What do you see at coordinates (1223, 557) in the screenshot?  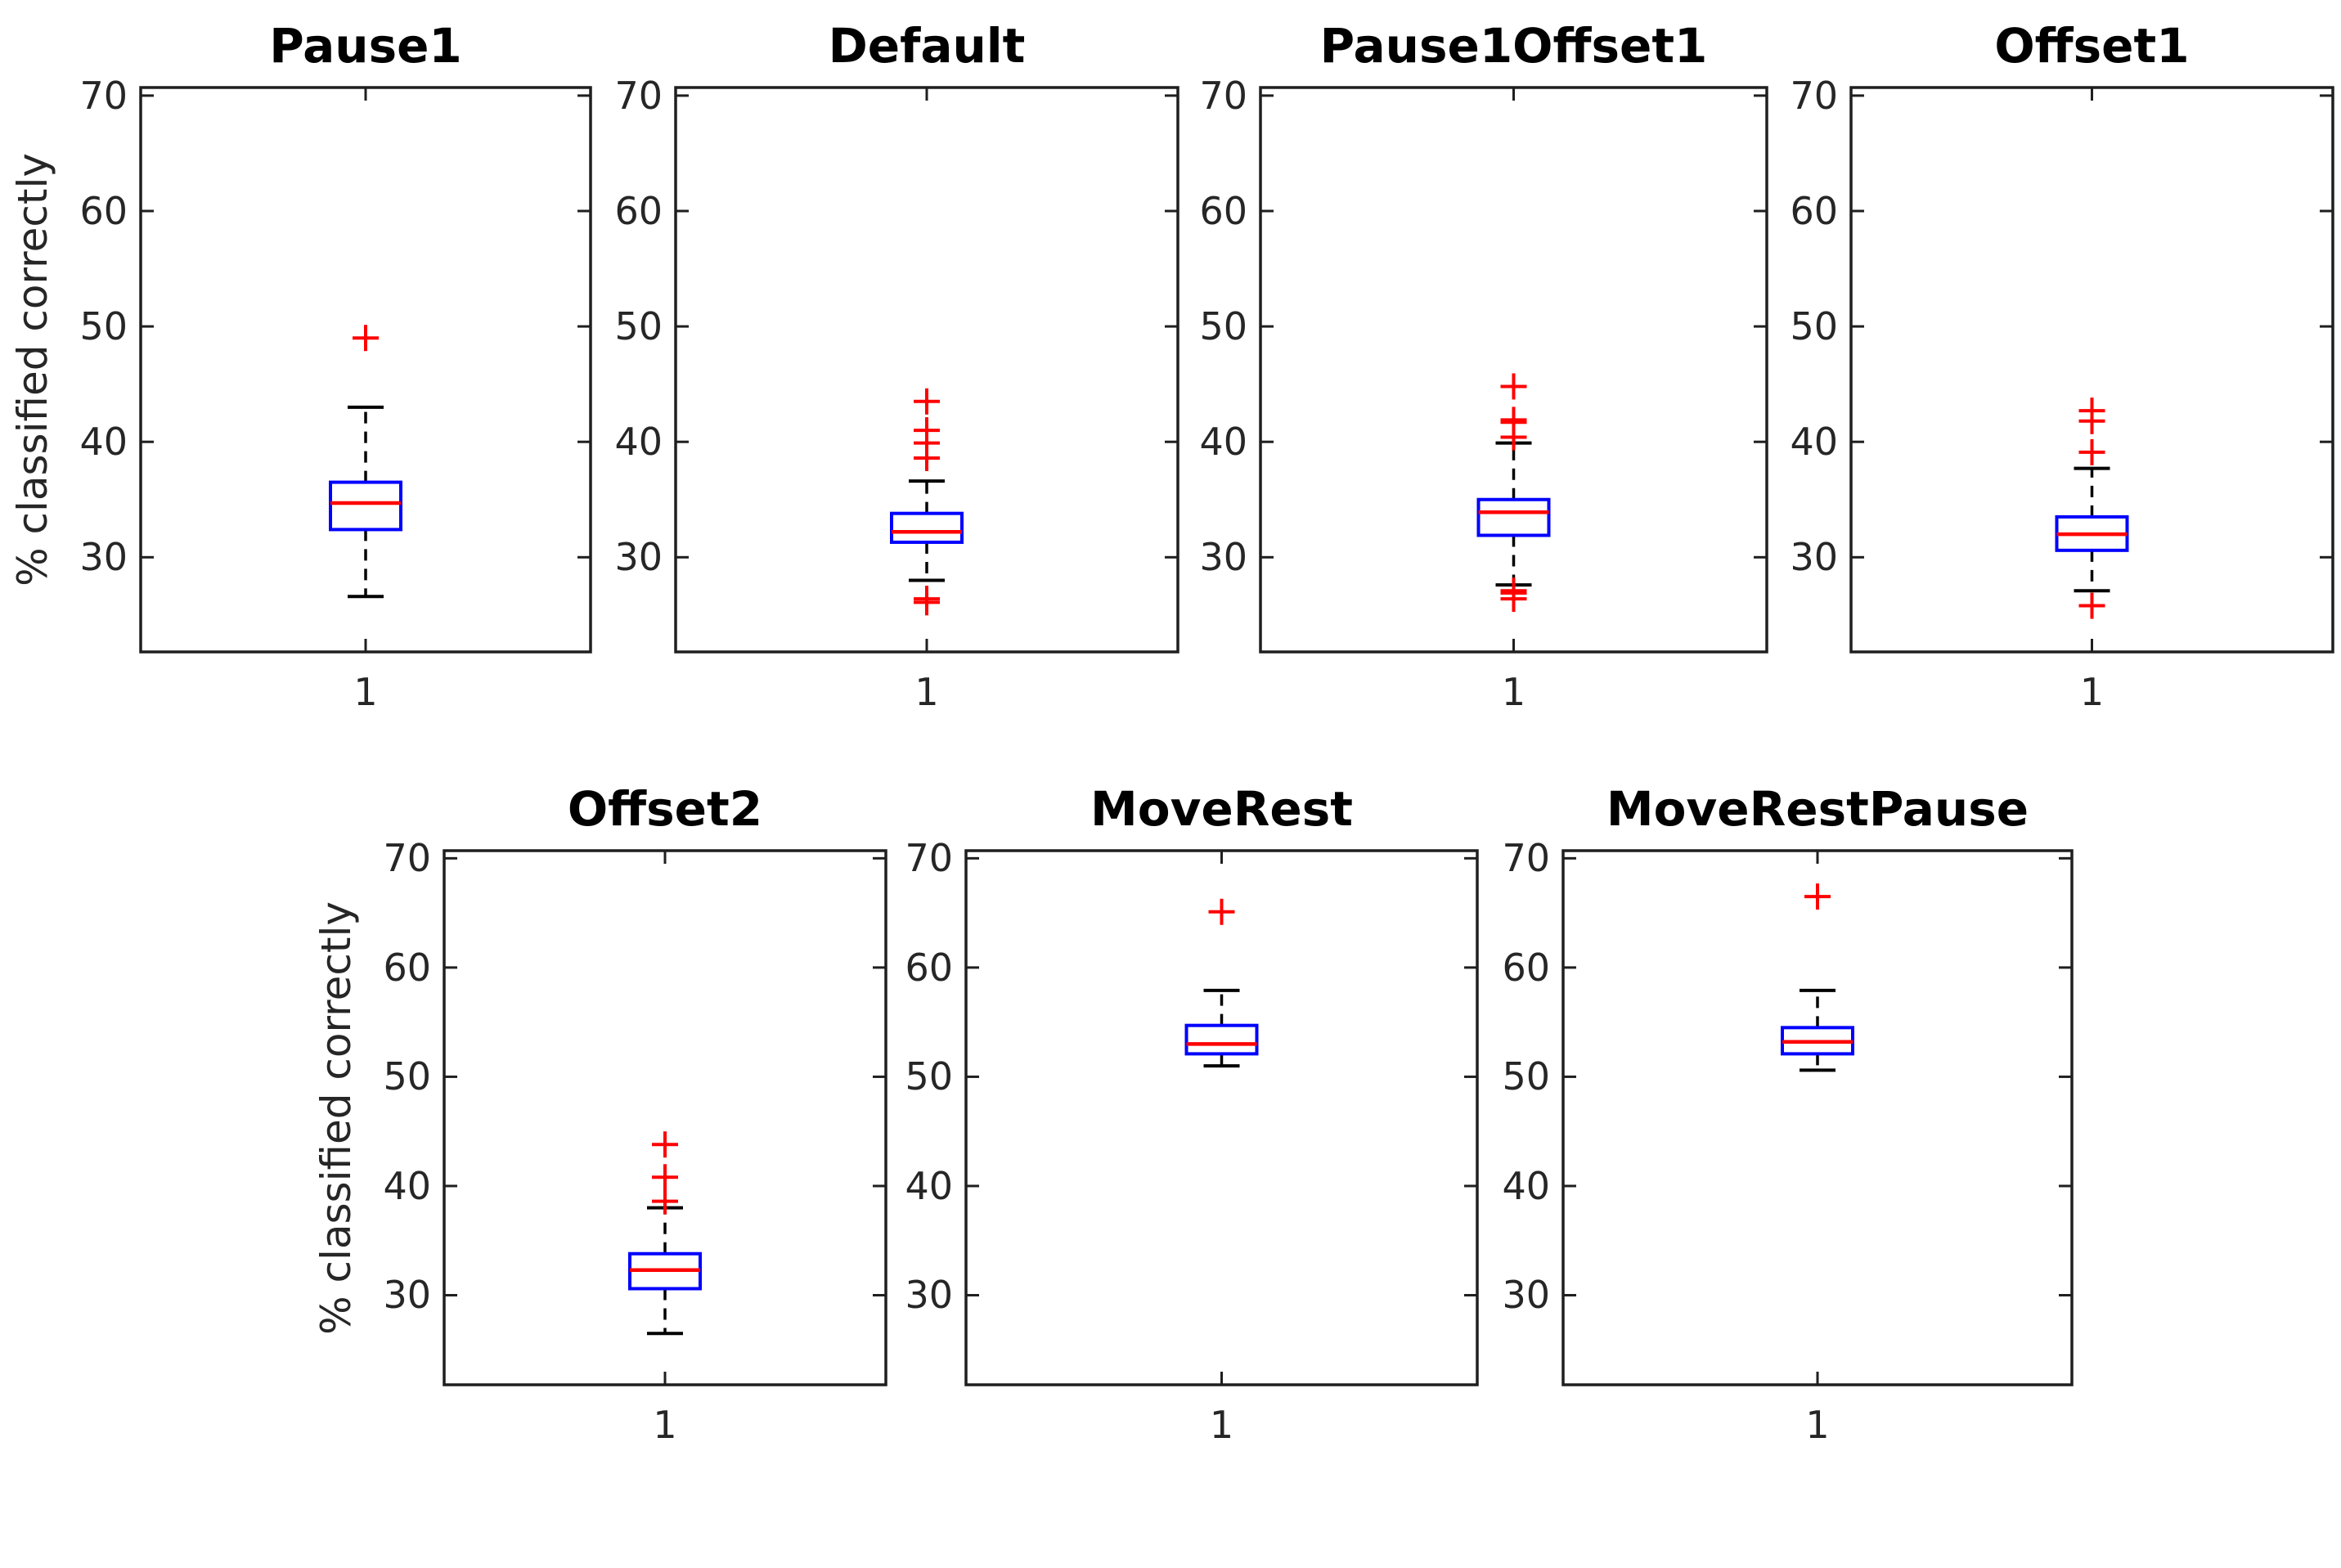 I see `y-tick-label-pause1offset1: 30` at bounding box center [1223, 557].